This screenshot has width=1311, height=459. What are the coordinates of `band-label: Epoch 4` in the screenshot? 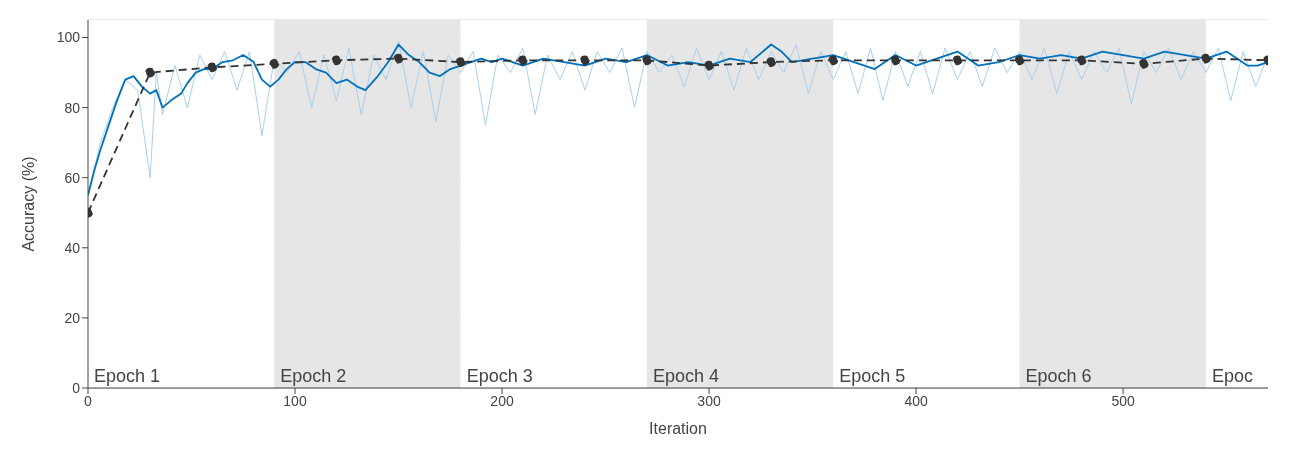 It's located at (686, 376).